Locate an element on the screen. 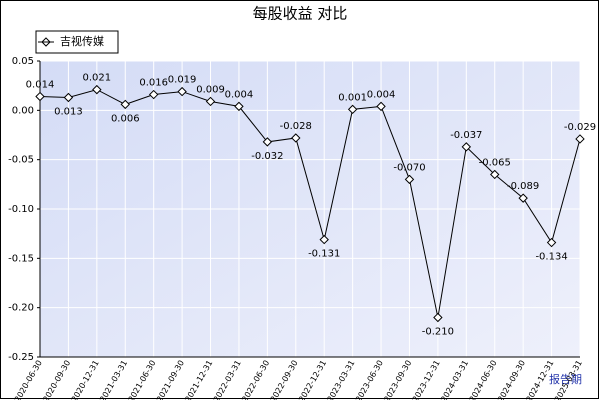  value-label: -0.089 is located at coordinates (523, 186).